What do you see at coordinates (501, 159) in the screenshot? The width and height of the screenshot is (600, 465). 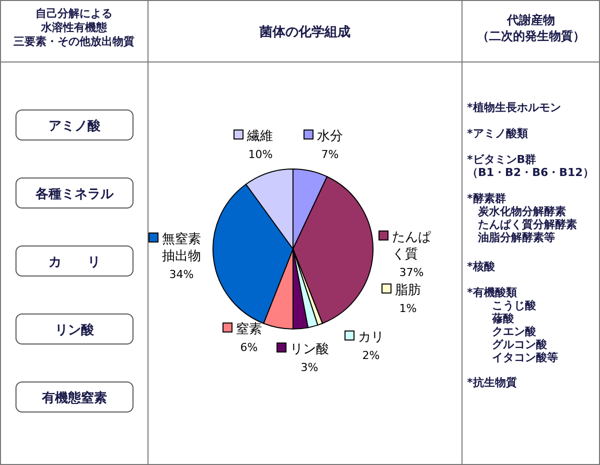 I see `text: *ビタミンB群` at bounding box center [501, 159].